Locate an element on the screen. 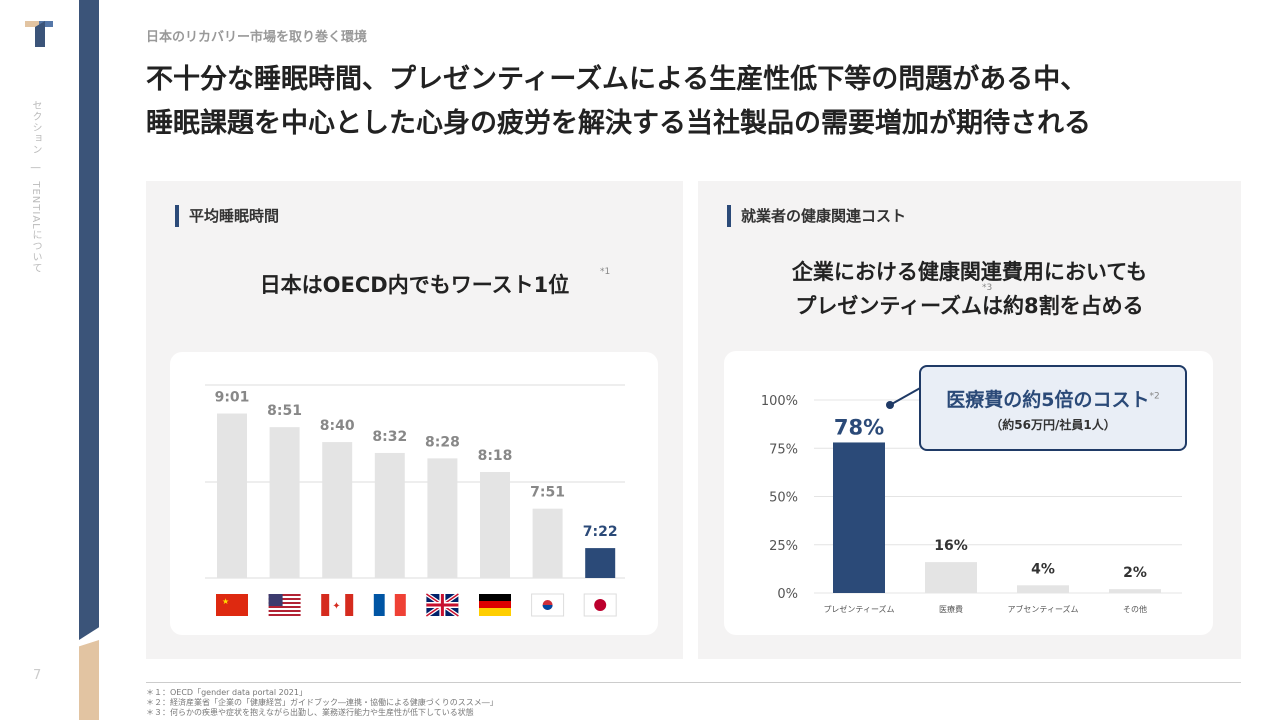 This screenshot has width=1280, height=720. usa-flag is located at coordinates (284, 605).